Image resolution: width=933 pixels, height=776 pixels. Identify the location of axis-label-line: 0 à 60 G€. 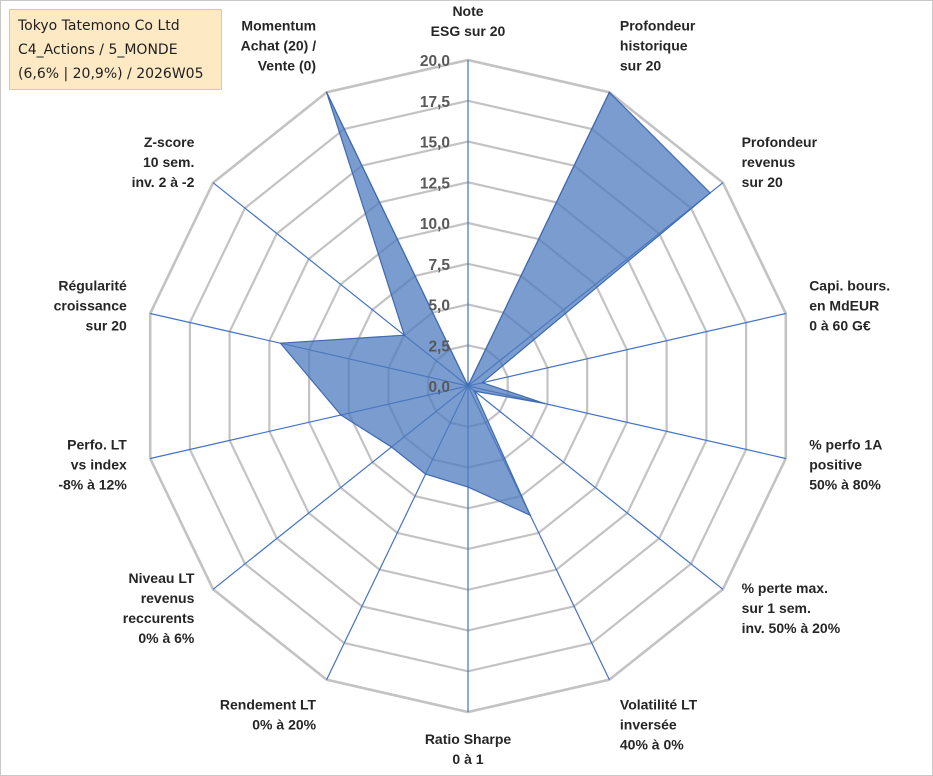
(840, 325).